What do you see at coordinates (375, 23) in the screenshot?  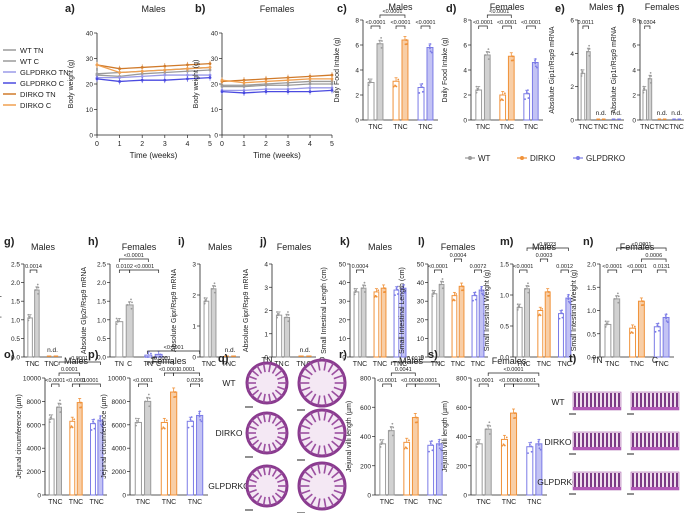 I see `p-value-label: <0.0001` at bounding box center [375, 23].